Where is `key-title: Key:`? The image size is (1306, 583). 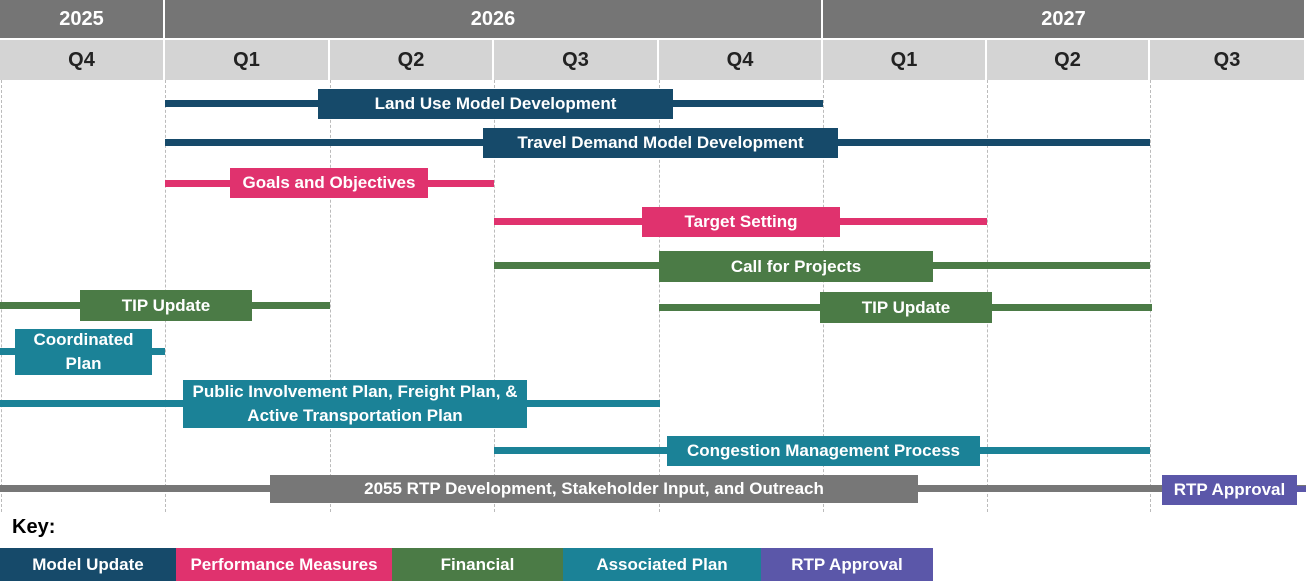 key-title: Key: is located at coordinates (34, 527).